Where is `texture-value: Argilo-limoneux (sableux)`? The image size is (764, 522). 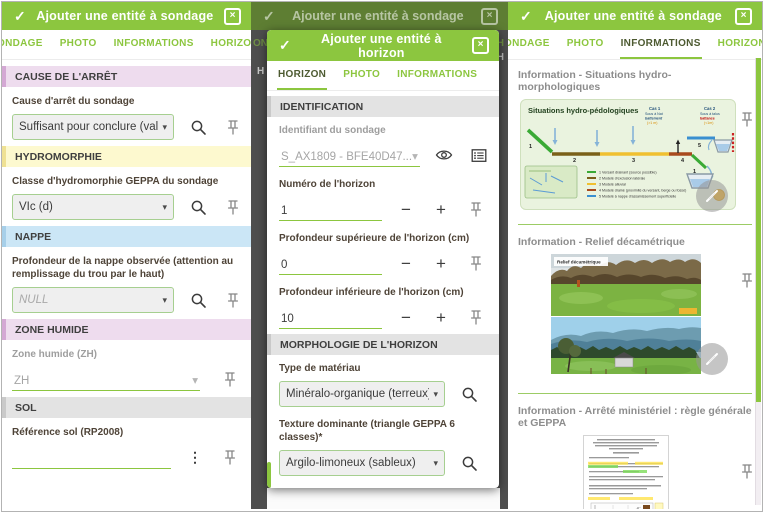
texture-value: Argilo-limoneux (sableux) is located at coordinates (351, 463).